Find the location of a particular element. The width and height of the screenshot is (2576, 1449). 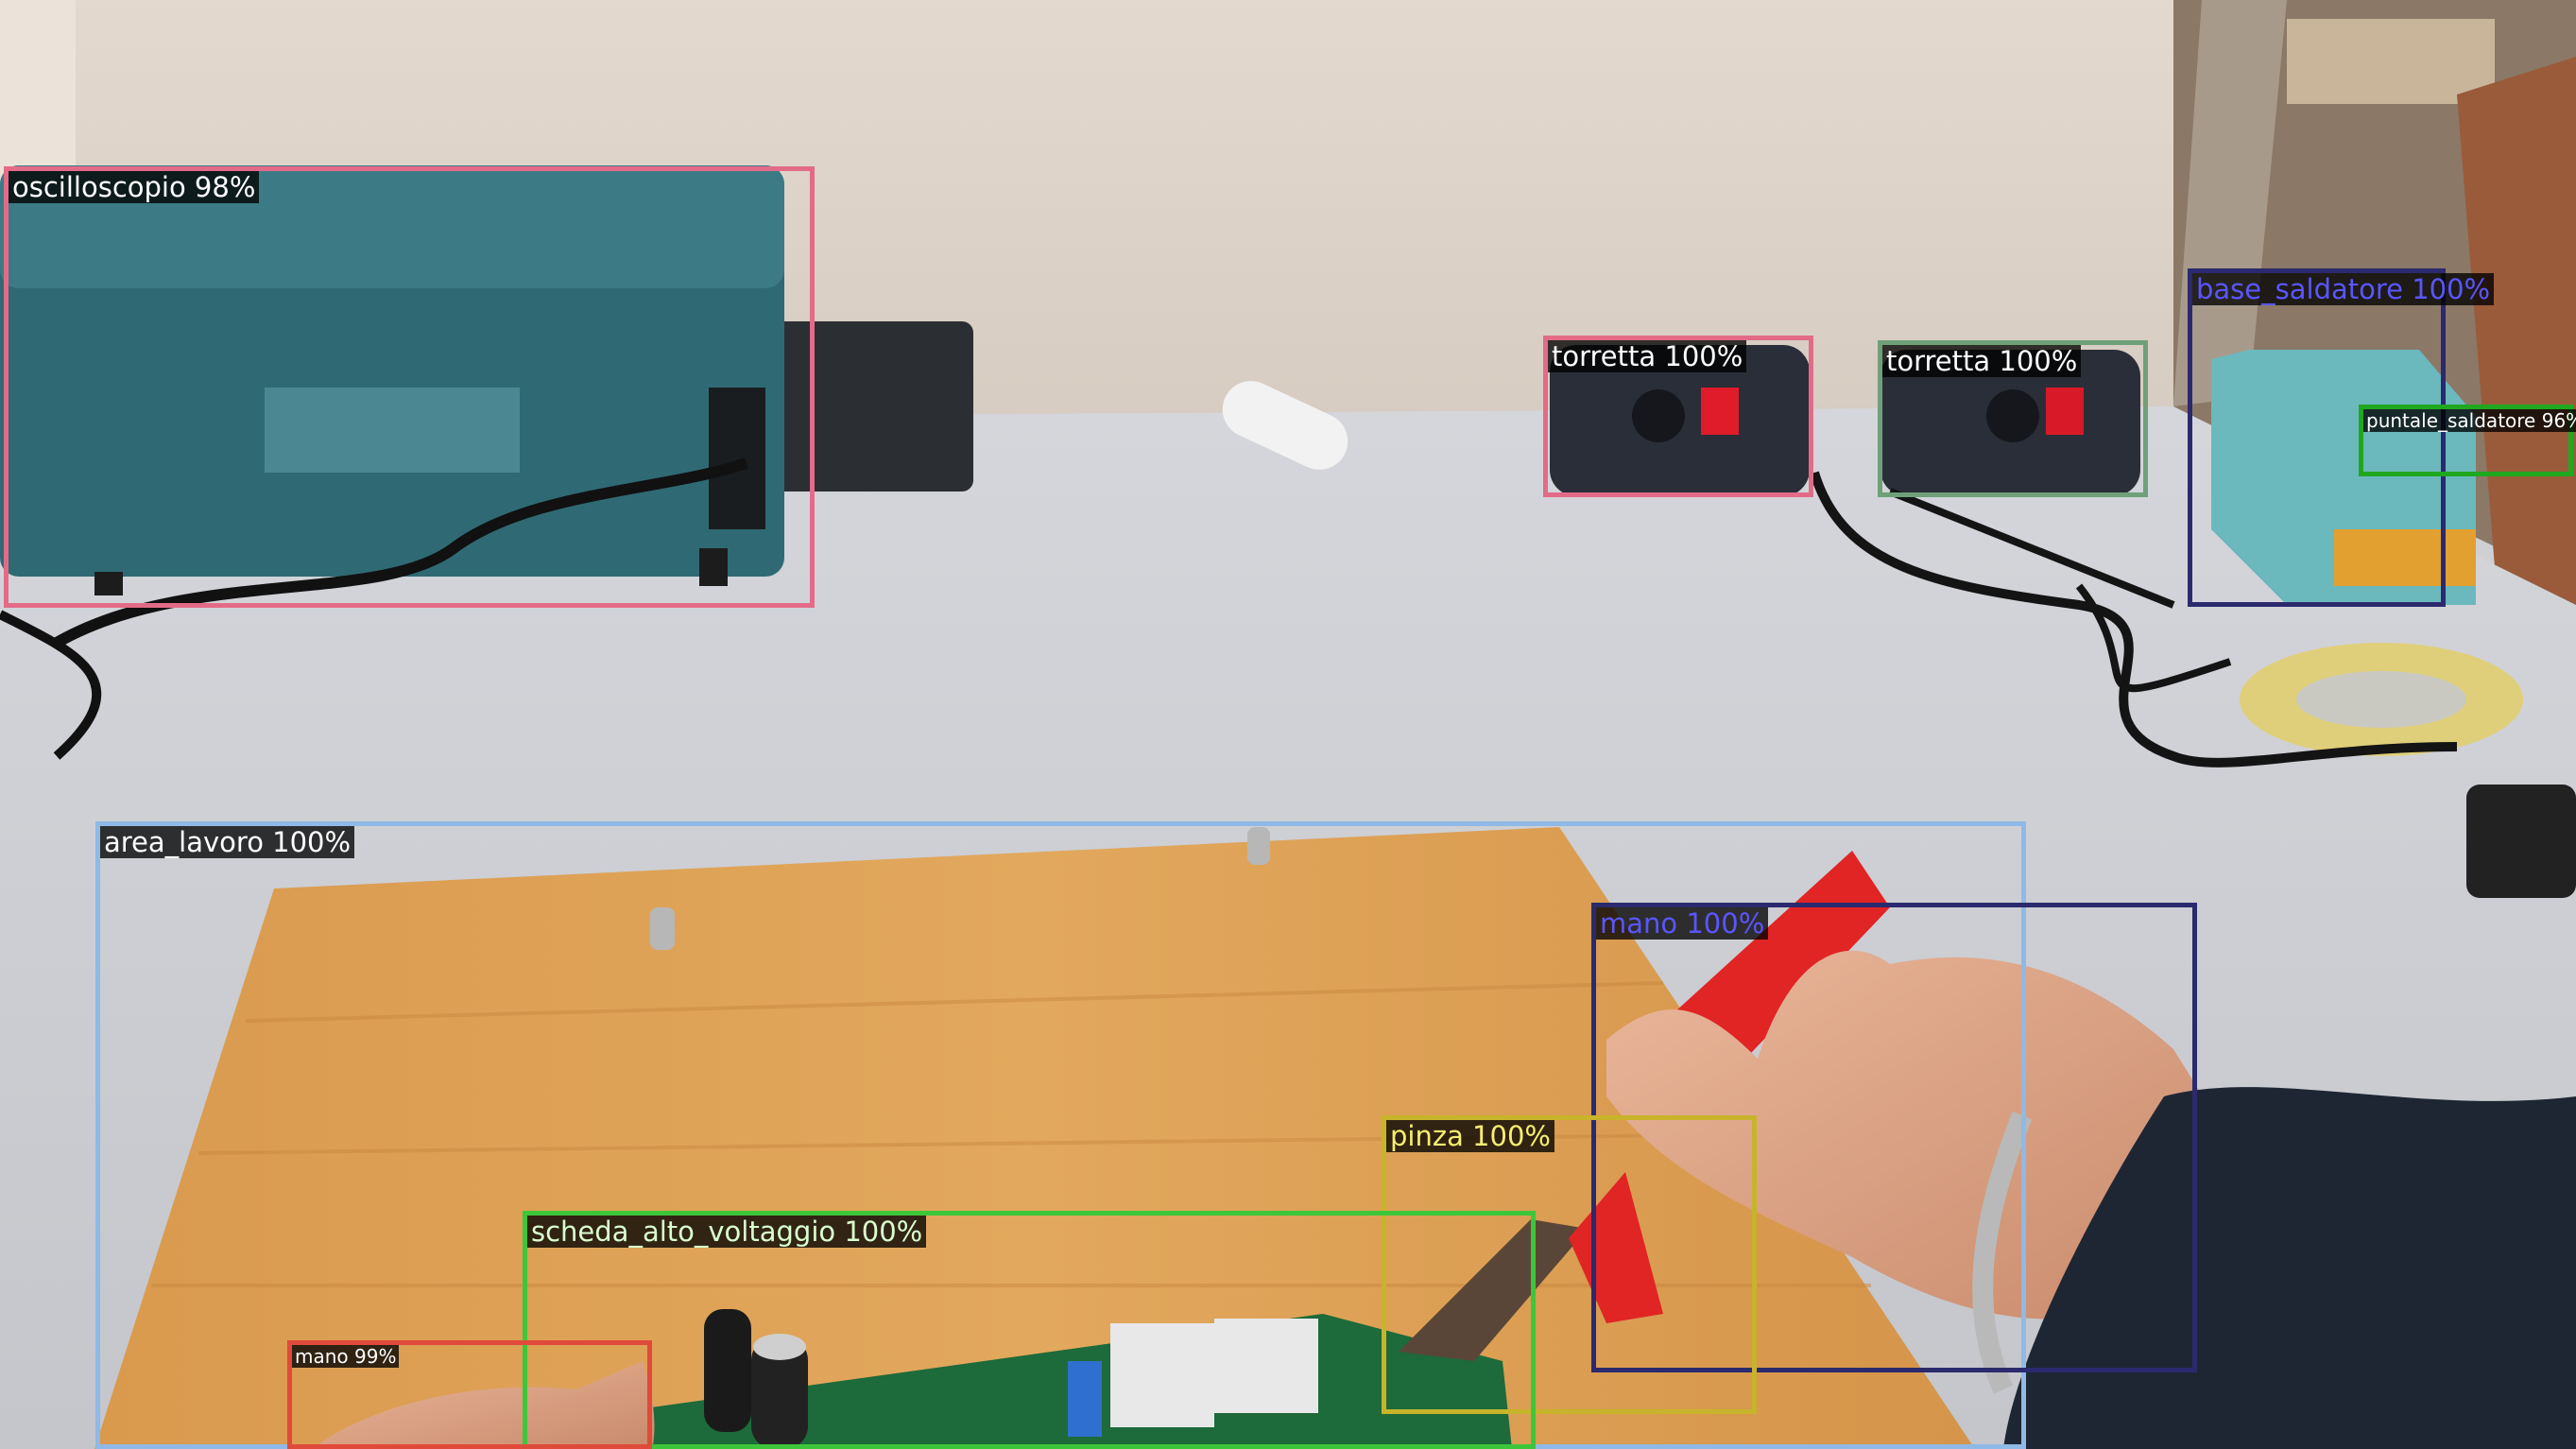

detection-soldering-tip: puntale_saldatore 96% is located at coordinates (2467, 440).